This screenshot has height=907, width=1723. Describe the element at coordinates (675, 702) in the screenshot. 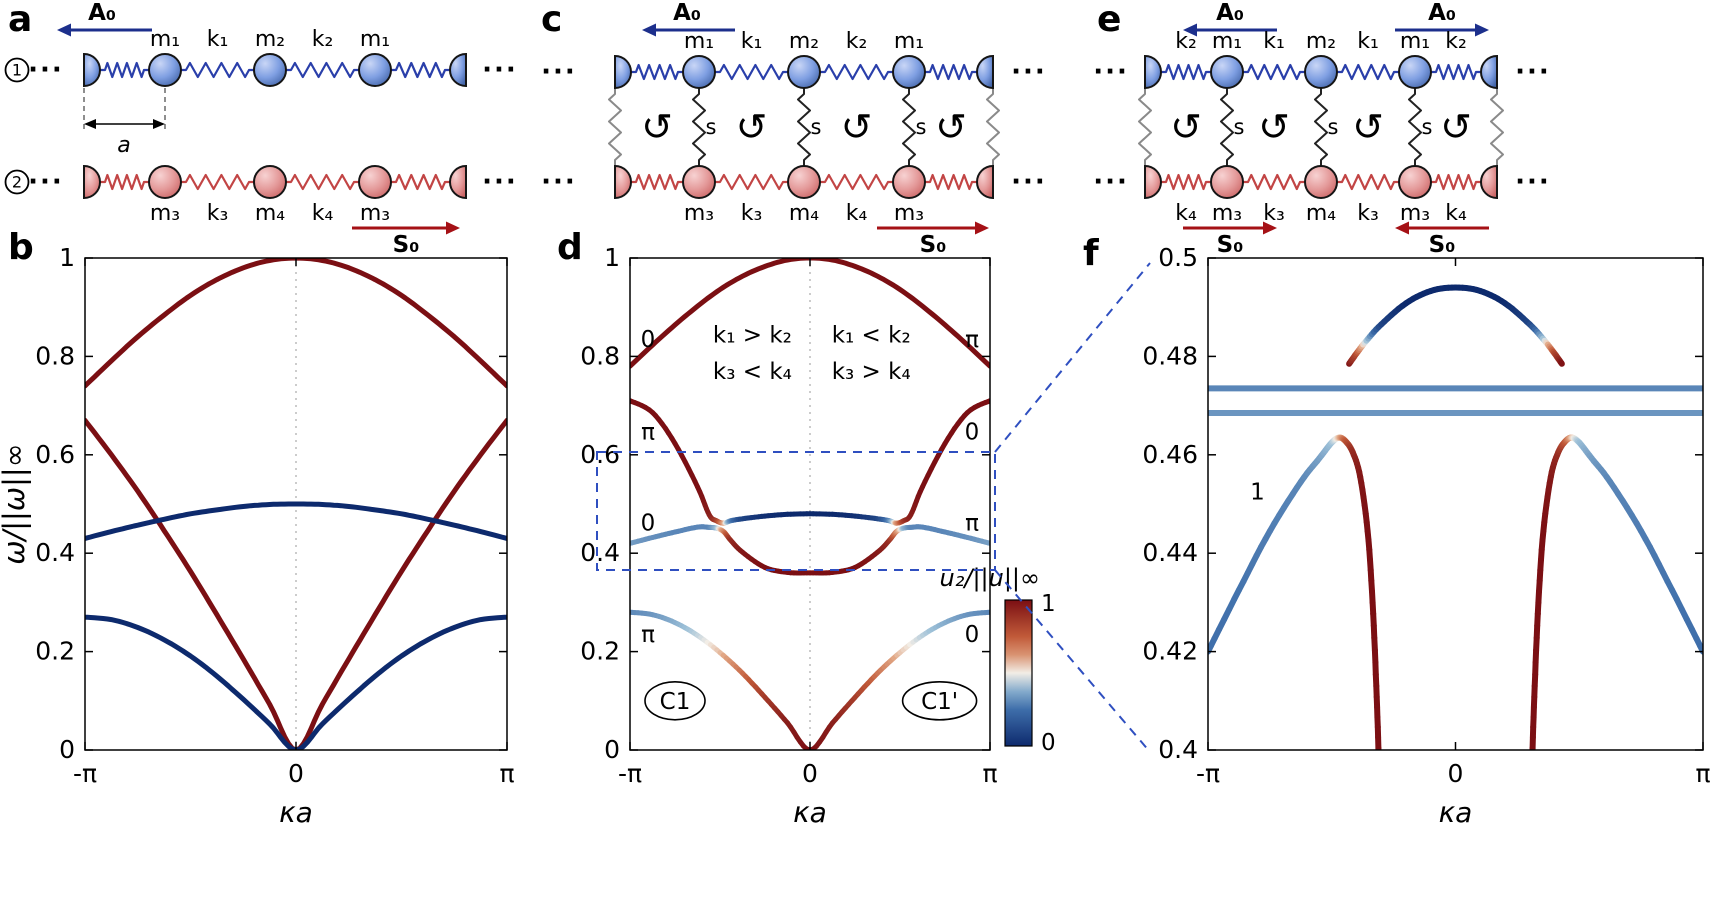

I see `invariant-label: C1` at that location.